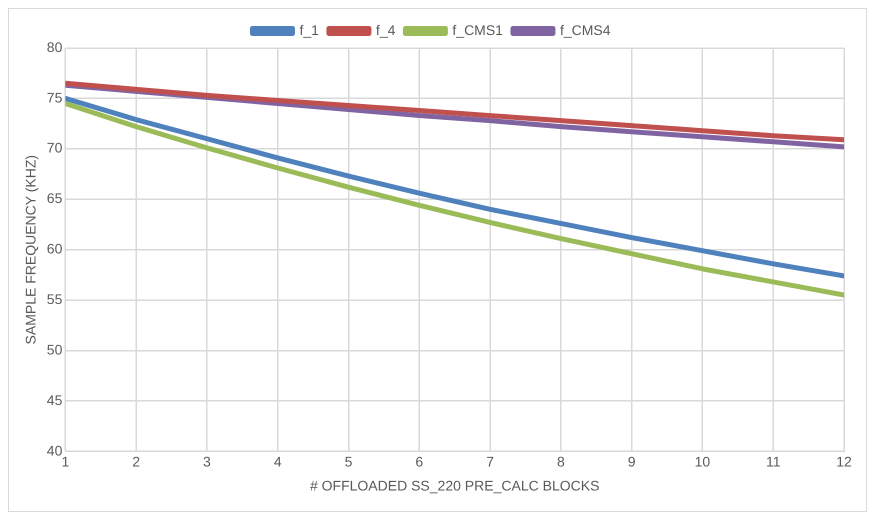 This screenshot has height=520, width=875. I want to click on legend-label: f_1, so click(309, 30).